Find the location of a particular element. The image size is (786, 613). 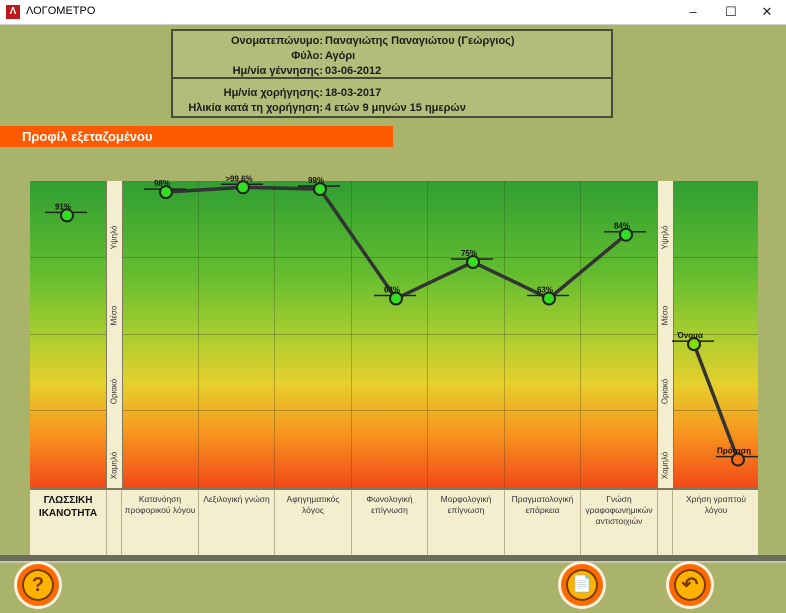

birth-row: Ημ/νία γέννησης: 03-06-2012 is located at coordinates (392, 72).